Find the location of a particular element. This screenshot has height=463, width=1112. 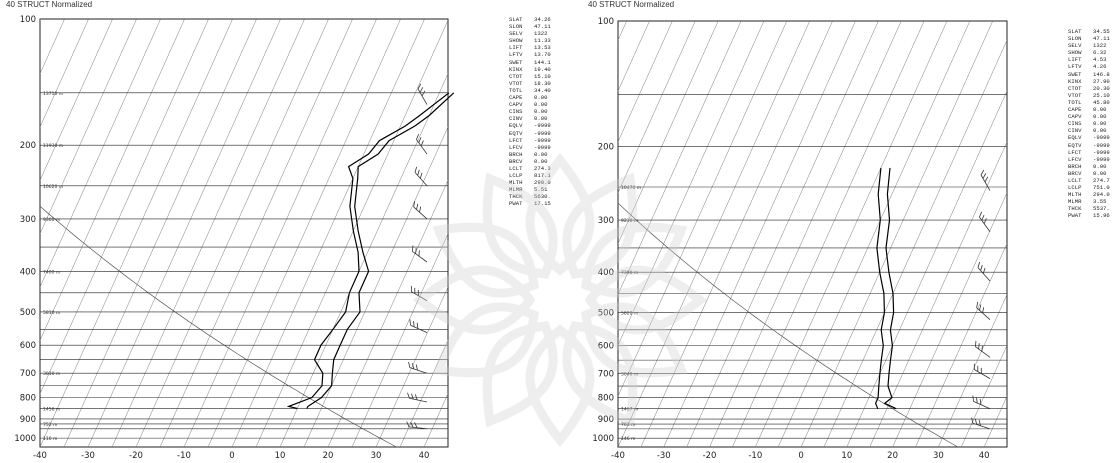

index-value: 4.53 is located at coordinates (1100, 60).